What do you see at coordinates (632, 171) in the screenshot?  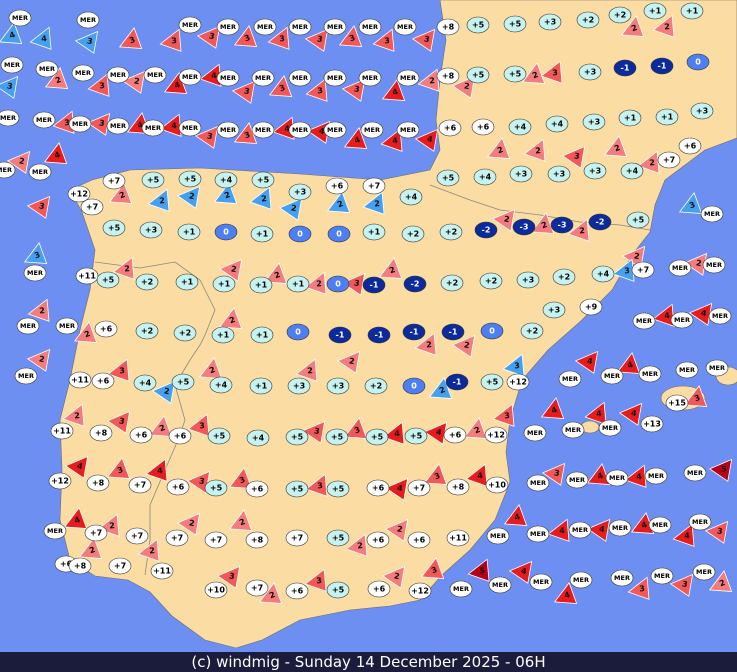 I see `station-label: +4` at bounding box center [632, 171].